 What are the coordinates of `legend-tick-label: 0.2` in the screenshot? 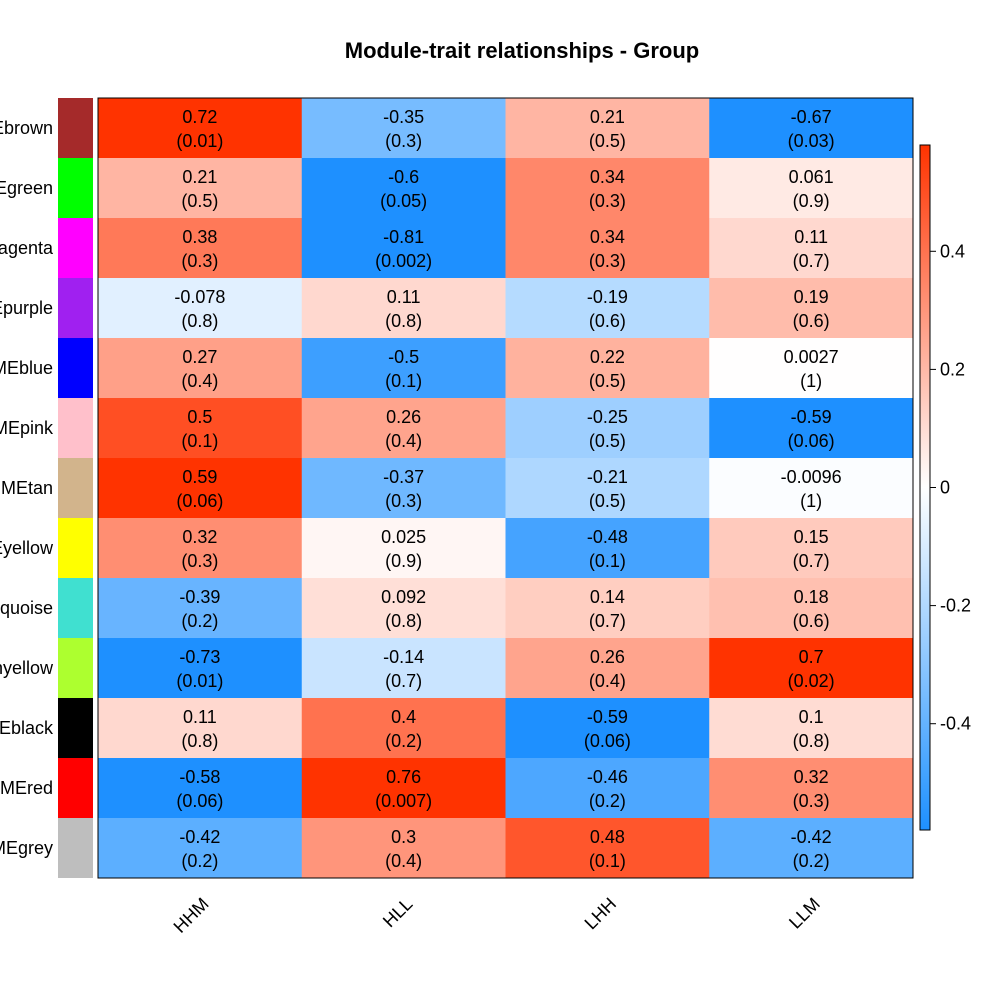 It's located at (952, 369).